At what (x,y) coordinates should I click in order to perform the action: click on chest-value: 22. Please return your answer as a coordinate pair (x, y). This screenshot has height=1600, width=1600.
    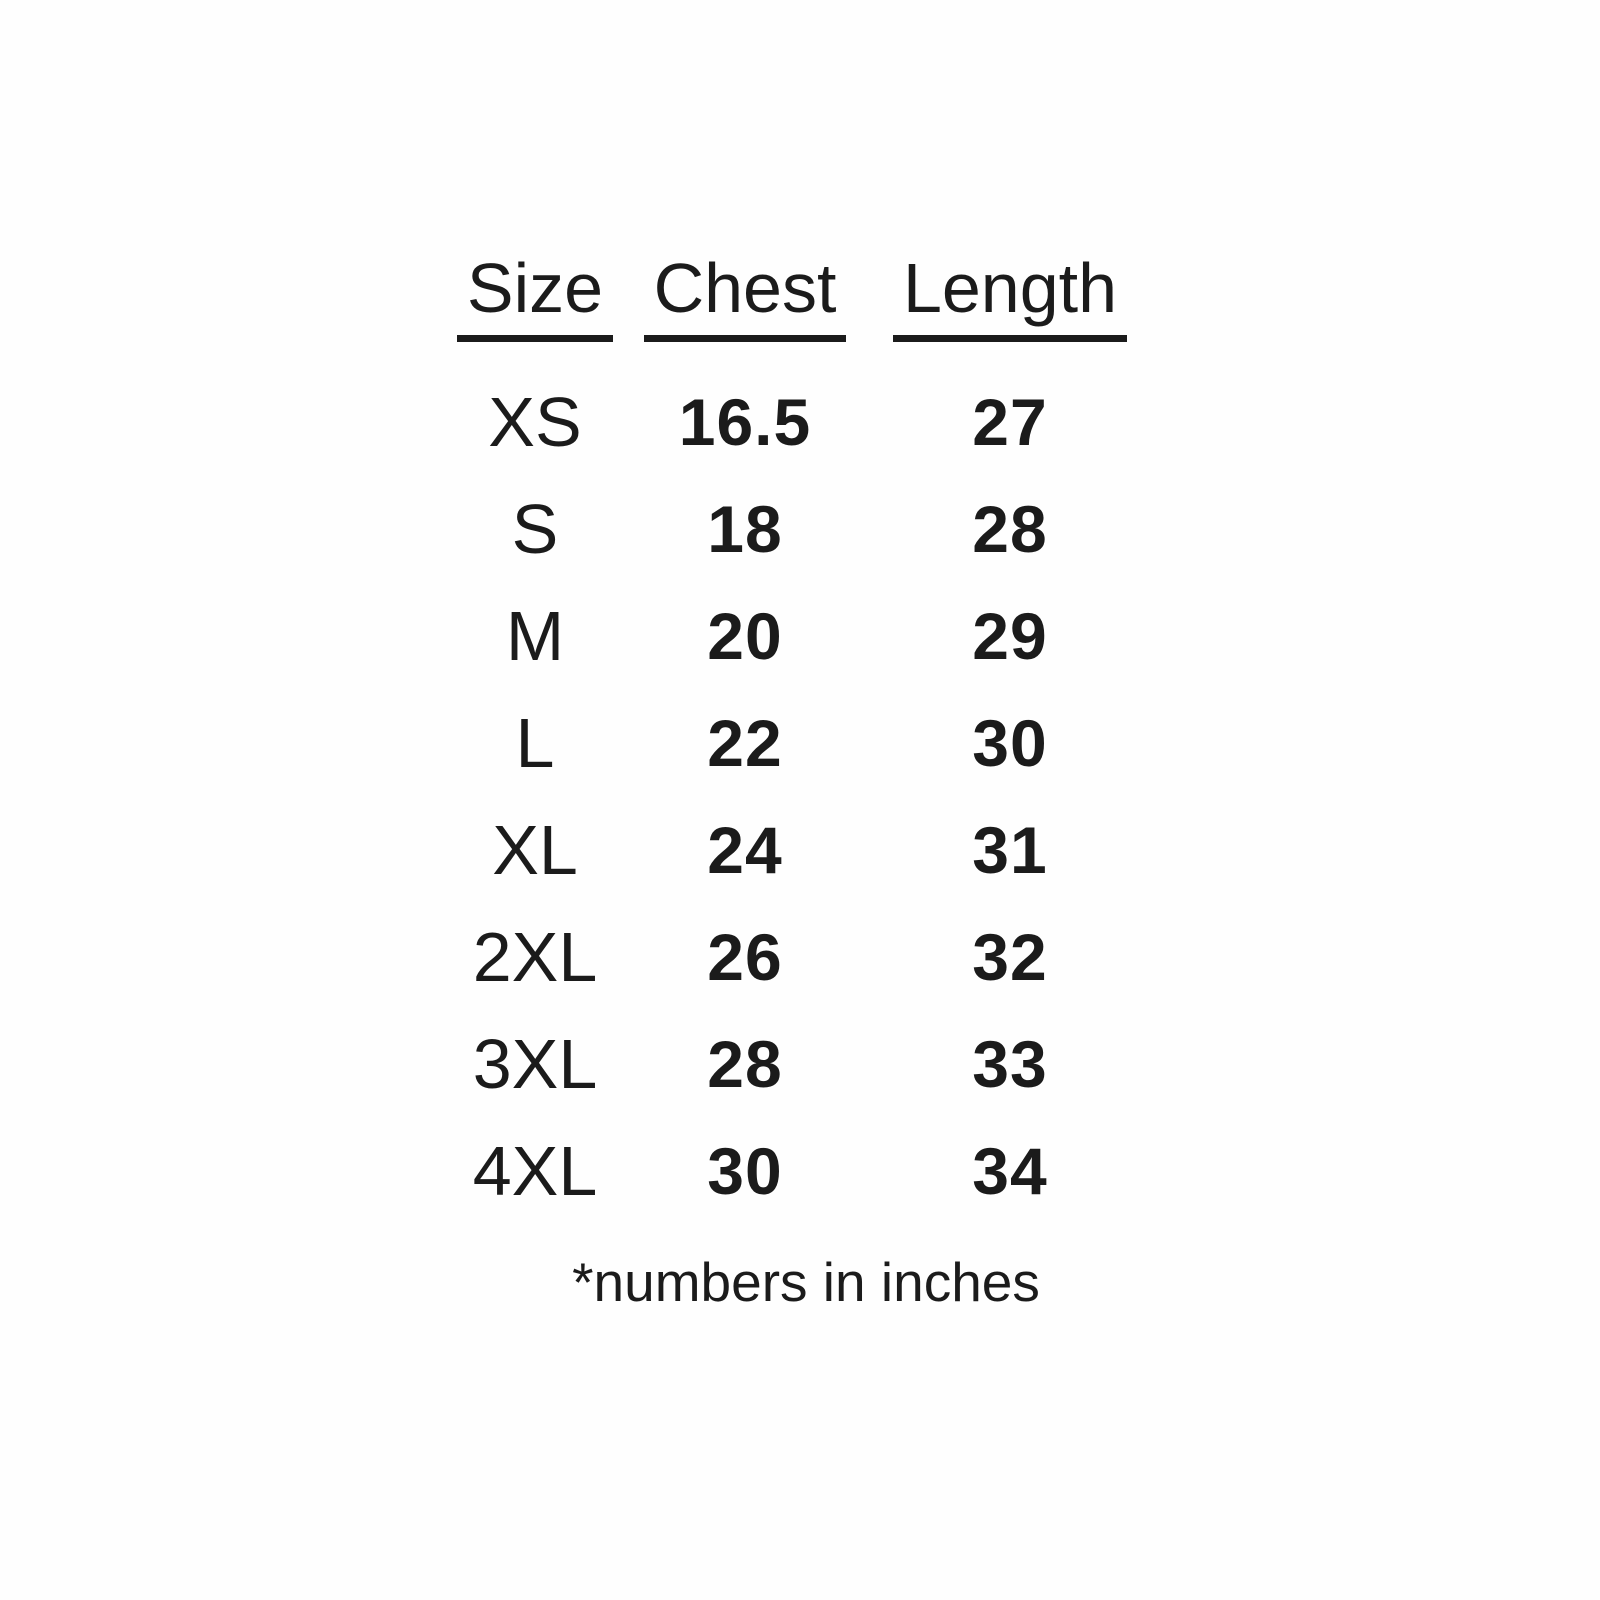
    Looking at the image, I should click on (745, 742).